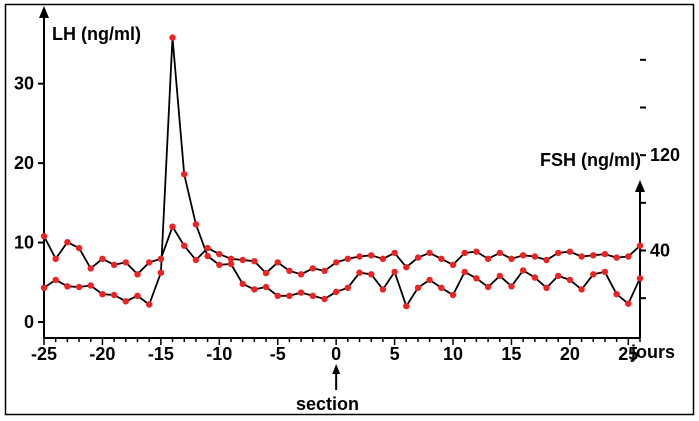 The width and height of the screenshot is (699, 421). What do you see at coordinates (327, 404) in the screenshot?
I see `section-annotation-label: section` at bounding box center [327, 404].